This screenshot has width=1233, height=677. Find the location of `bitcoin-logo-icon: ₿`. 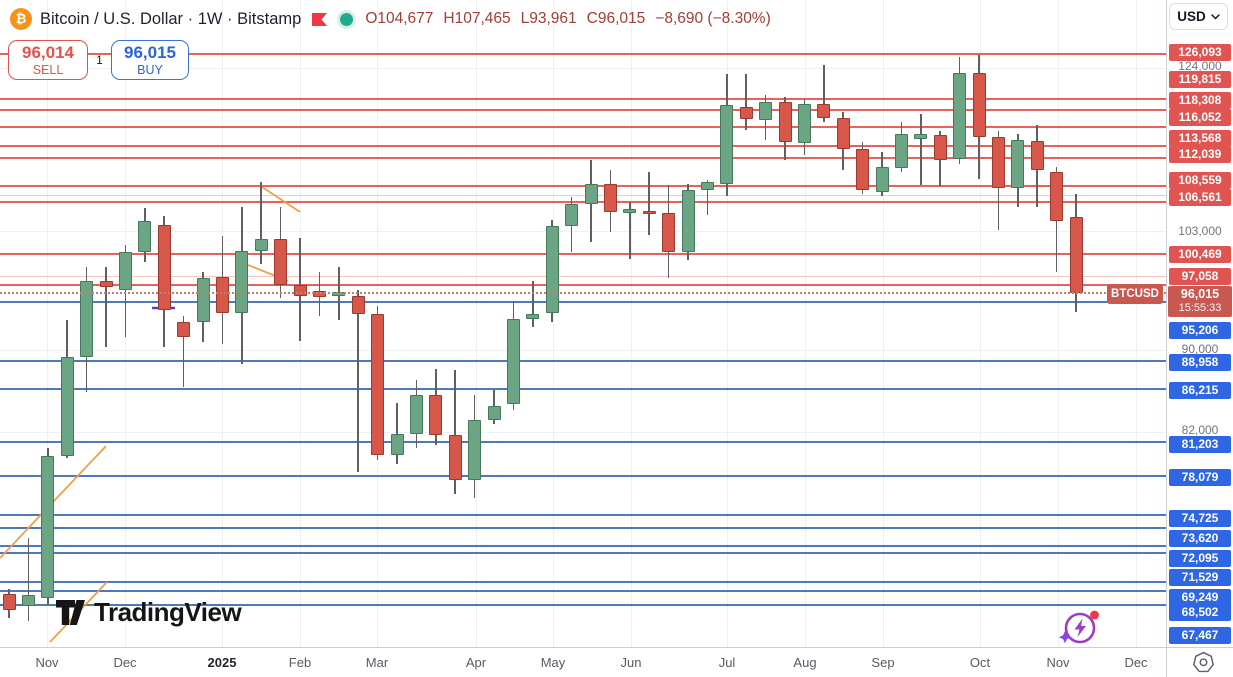

bitcoin-logo-icon: ₿ is located at coordinates (21, 19).